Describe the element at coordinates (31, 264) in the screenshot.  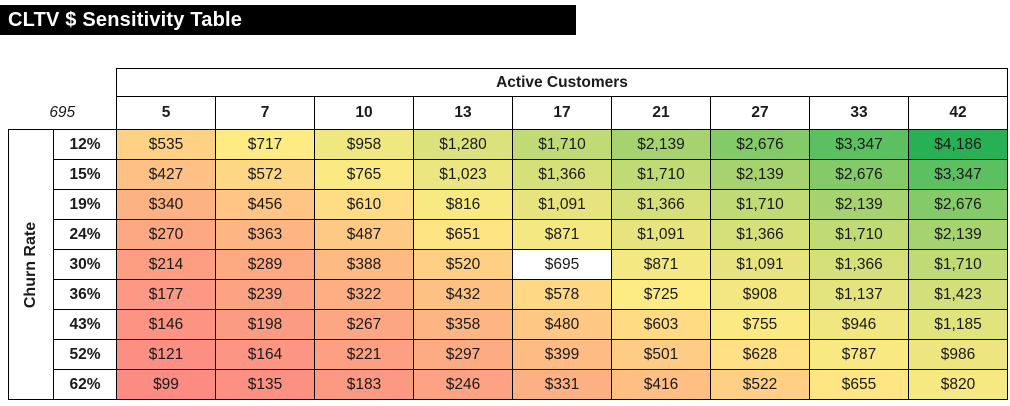
I see `row-group-header: Churn Rate` at that location.